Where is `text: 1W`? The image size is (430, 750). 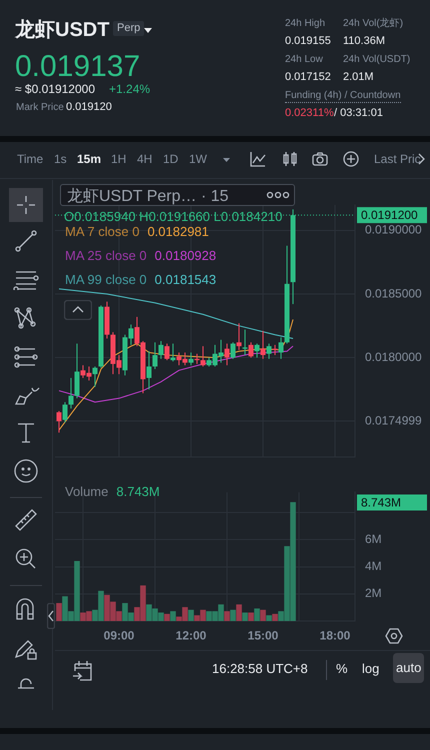 text: 1W is located at coordinates (198, 159).